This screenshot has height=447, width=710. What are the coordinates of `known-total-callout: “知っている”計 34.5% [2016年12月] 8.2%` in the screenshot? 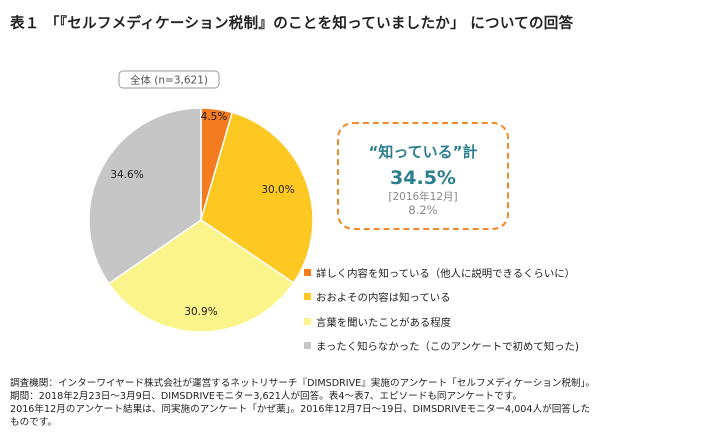 It's located at (423, 176).